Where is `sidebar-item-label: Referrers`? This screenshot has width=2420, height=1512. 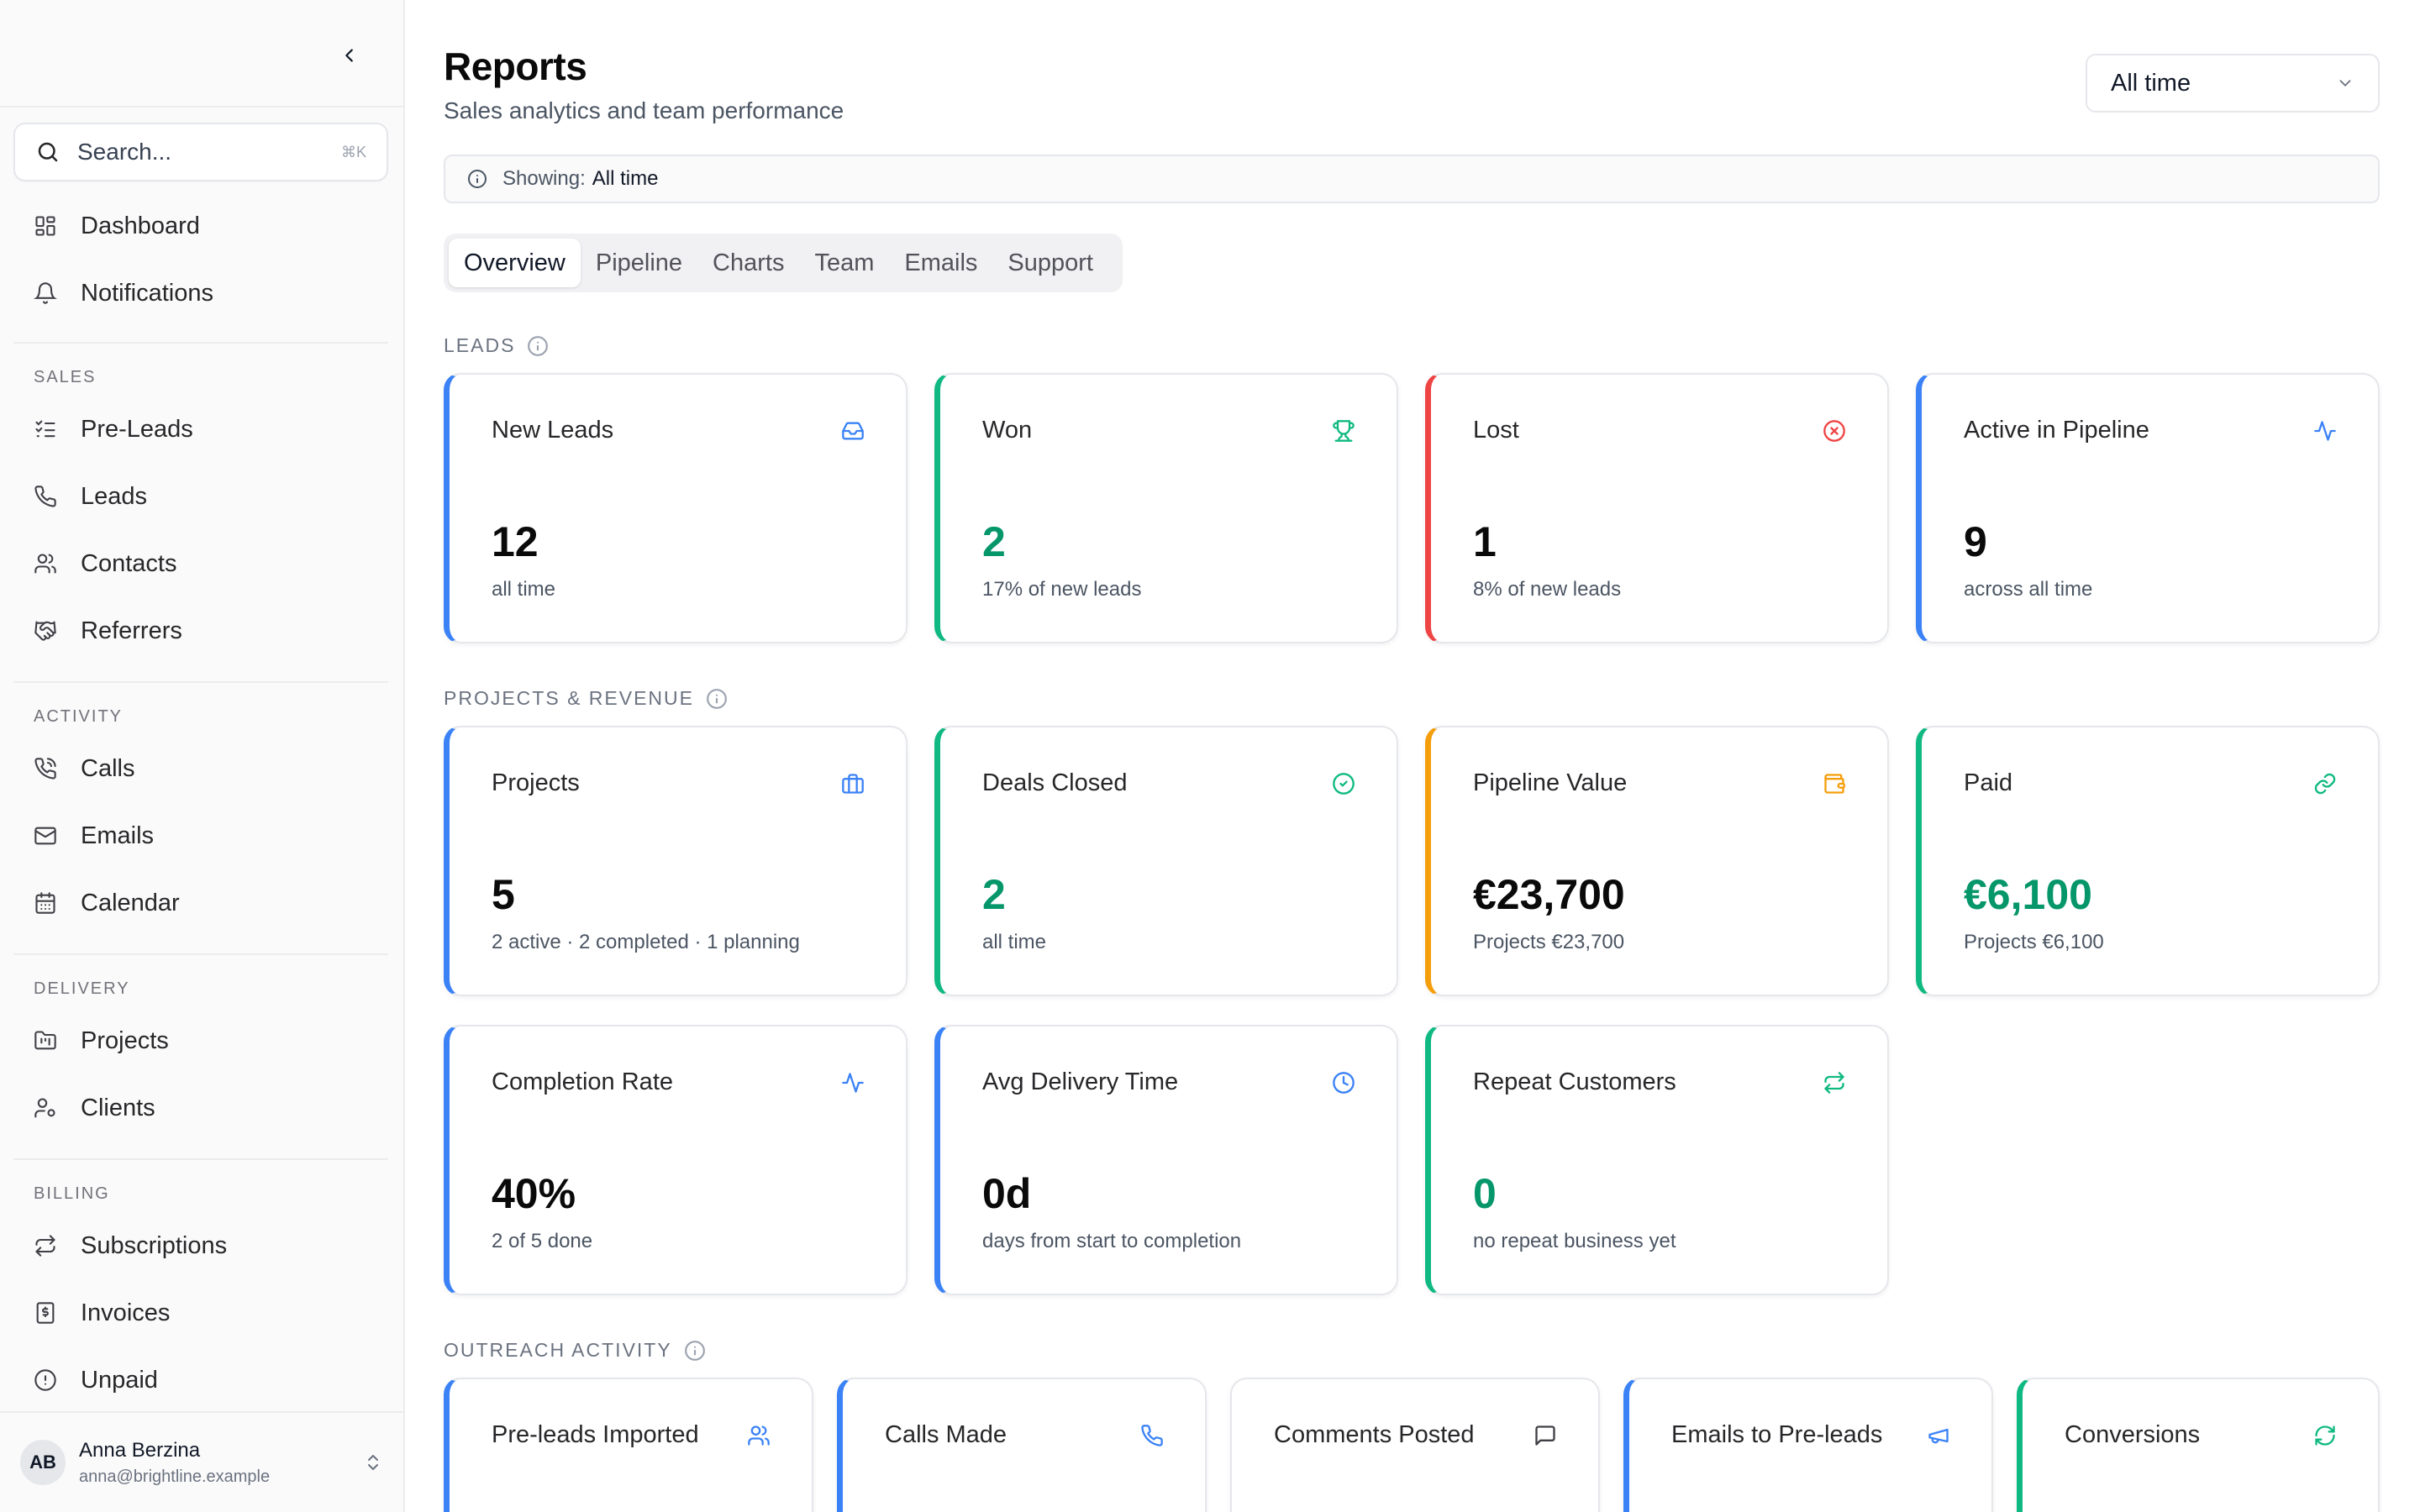
sidebar-item-label: Referrers is located at coordinates (131, 630).